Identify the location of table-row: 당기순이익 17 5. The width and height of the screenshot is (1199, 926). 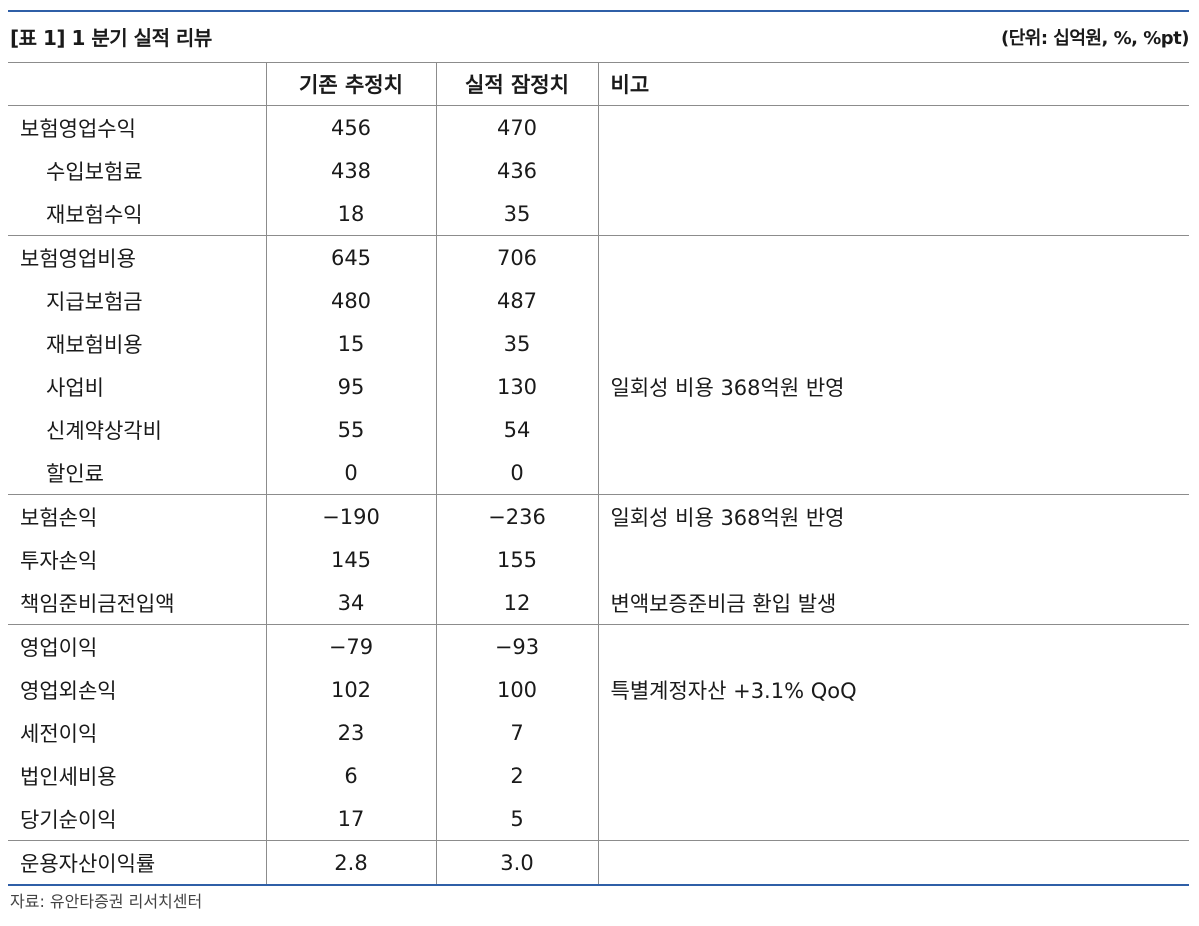
(598, 819).